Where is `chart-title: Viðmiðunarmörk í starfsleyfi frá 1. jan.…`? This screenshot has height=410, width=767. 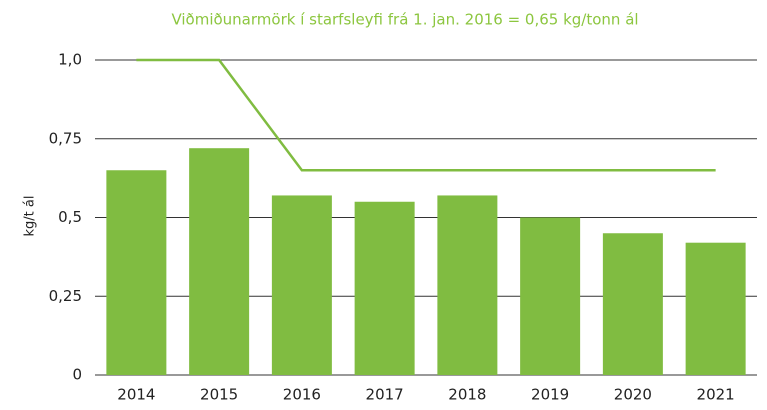 chart-title: Viðmiðunarmörk í starfsleyfi frá 1. jan.… is located at coordinates (404, 20).